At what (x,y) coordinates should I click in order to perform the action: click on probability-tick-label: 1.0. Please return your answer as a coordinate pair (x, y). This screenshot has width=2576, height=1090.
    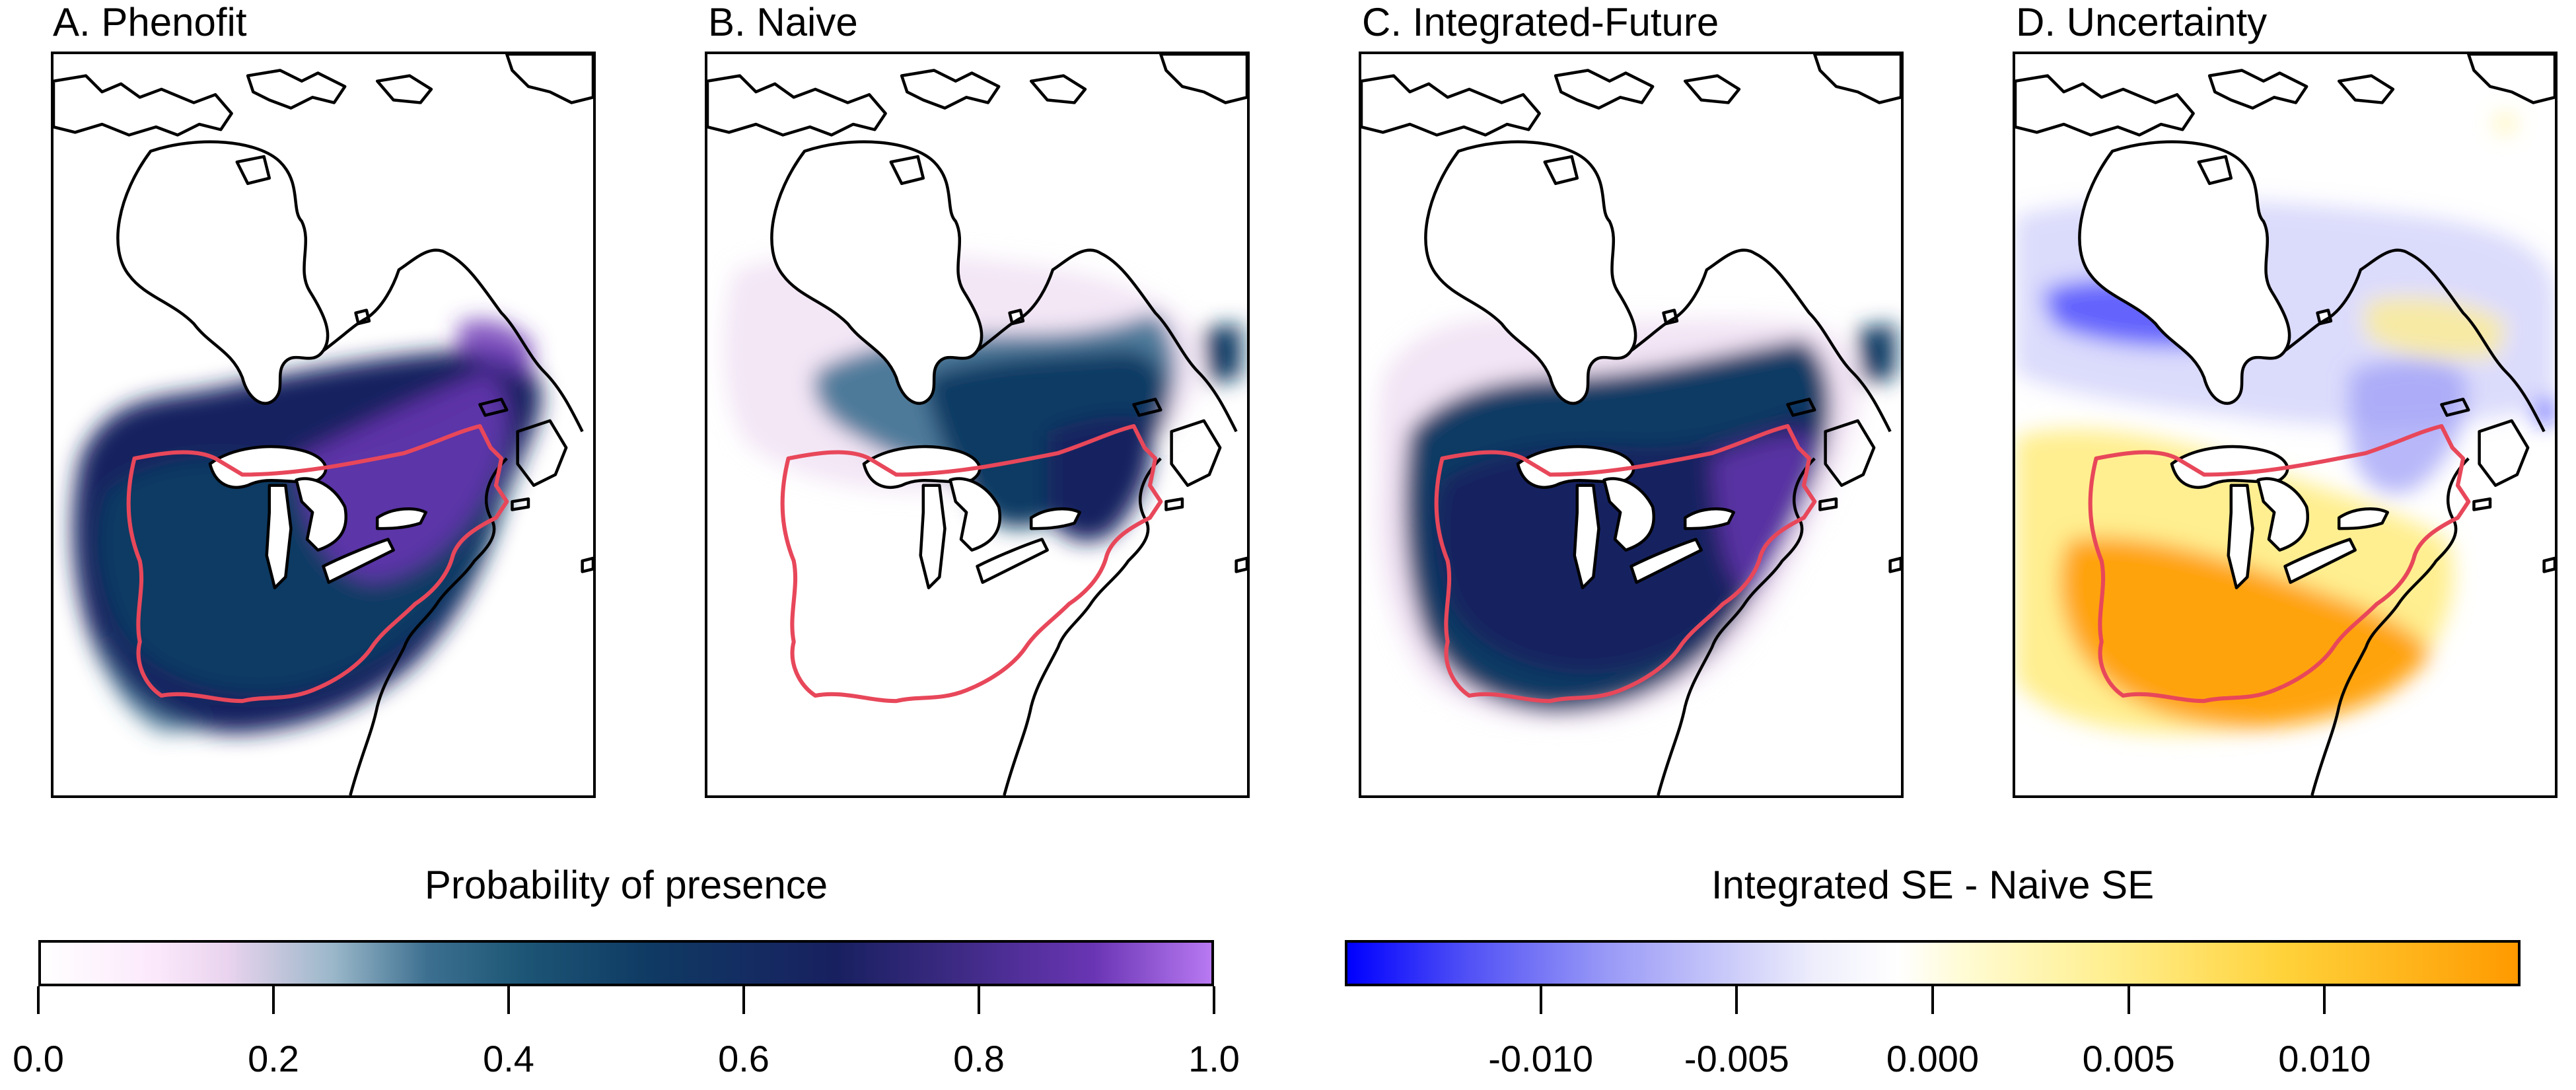
    Looking at the image, I should click on (1214, 1058).